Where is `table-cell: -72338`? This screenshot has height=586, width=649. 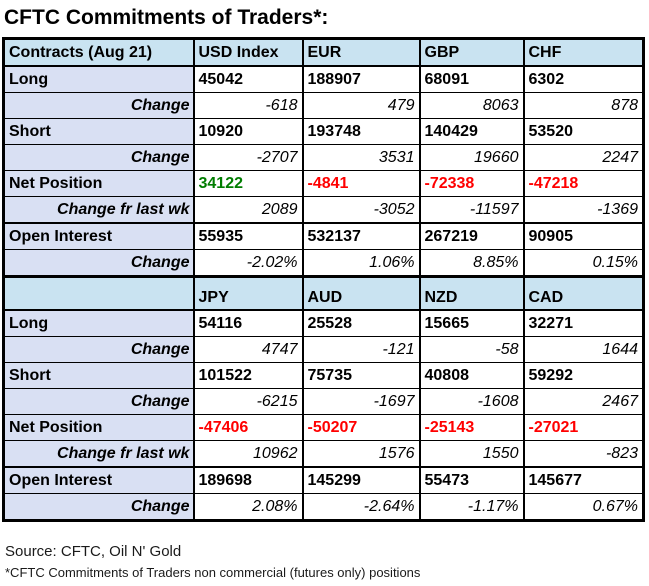
table-cell: -72338 is located at coordinates (471, 183).